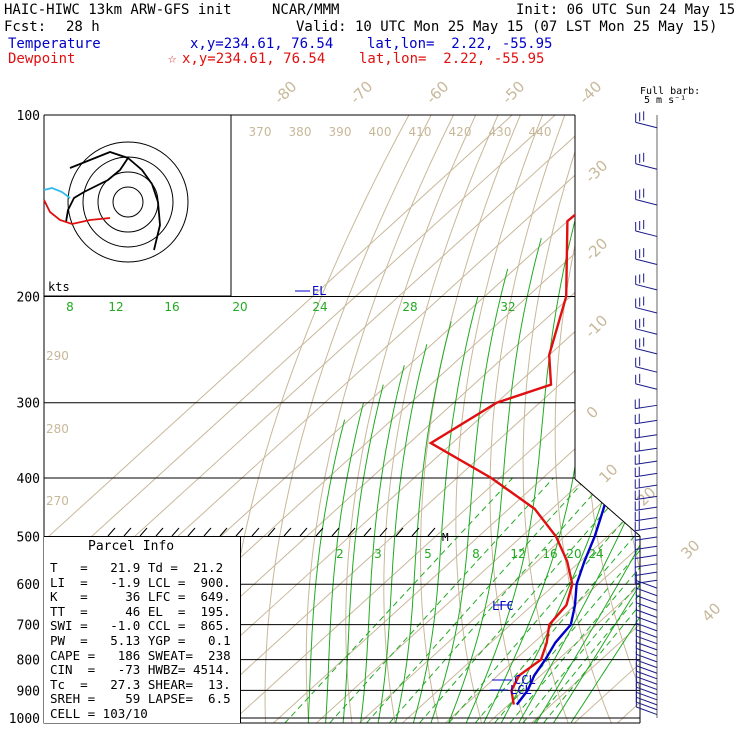  I want to click on hodograph-background, so click(137, 206).